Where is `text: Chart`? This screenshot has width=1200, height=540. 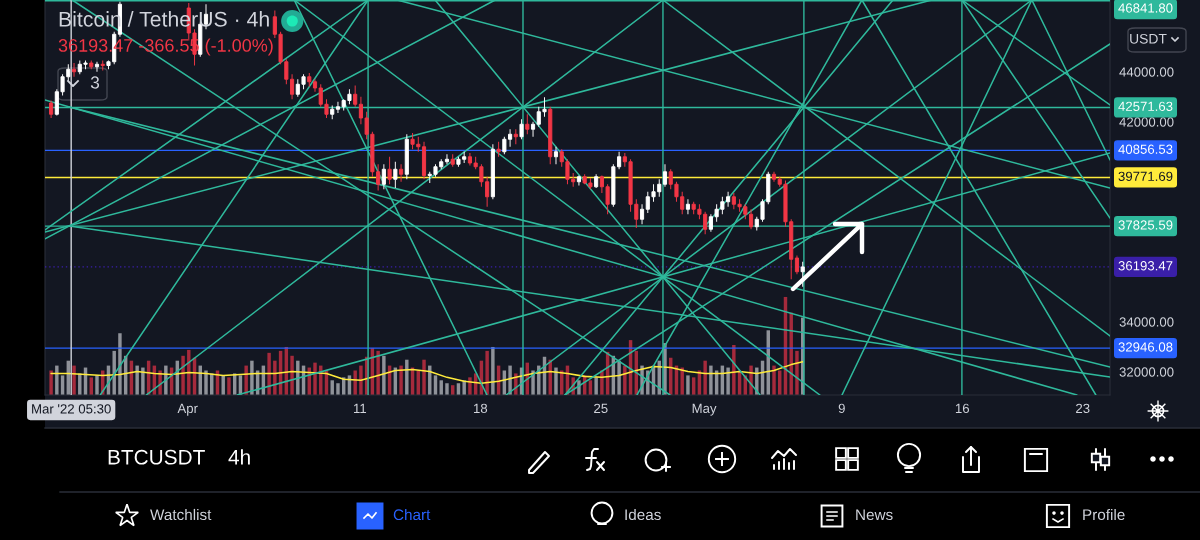
text: Chart is located at coordinates (412, 514).